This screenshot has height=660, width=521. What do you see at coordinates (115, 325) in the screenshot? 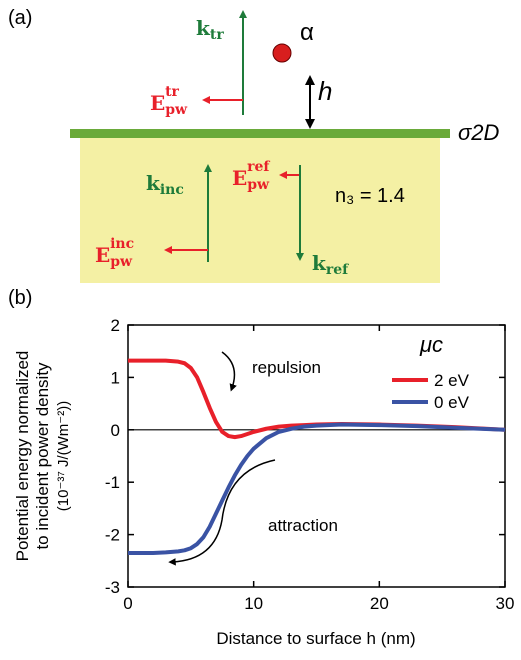
I see `y-tick-label: 2` at bounding box center [115, 325].